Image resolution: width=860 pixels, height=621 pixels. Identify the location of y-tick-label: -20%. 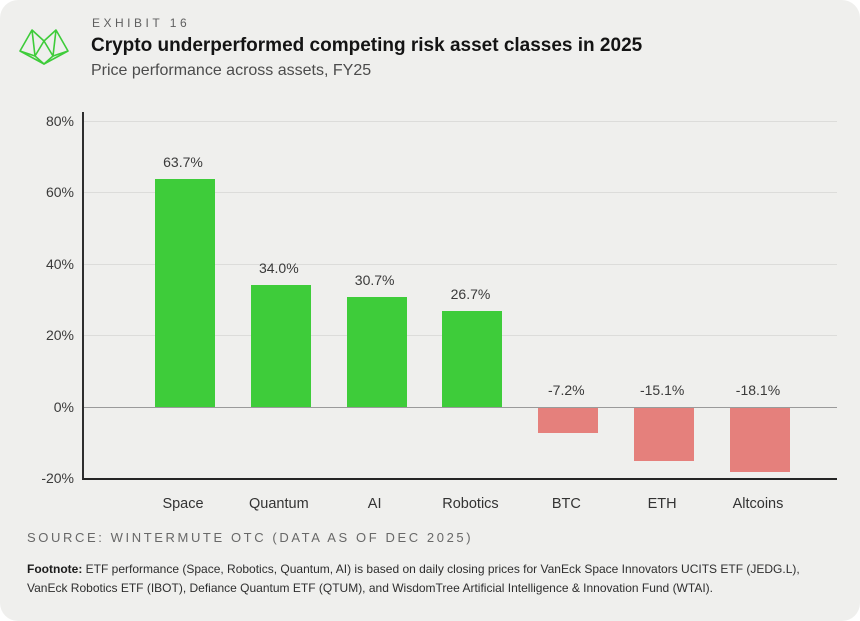
(57, 478).